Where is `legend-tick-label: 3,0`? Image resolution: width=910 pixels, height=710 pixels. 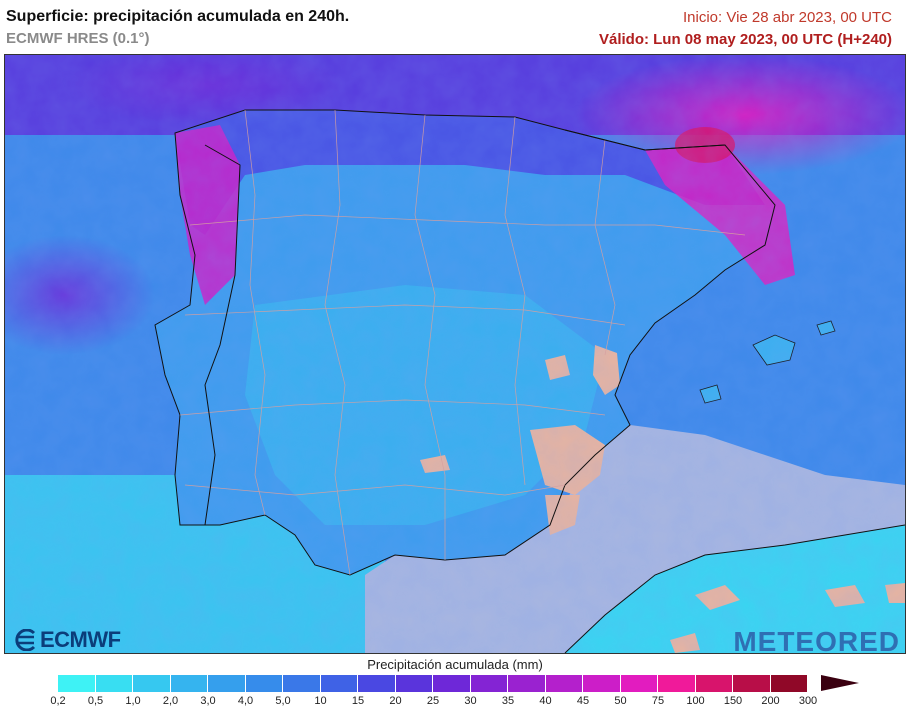
legend-tick-label: 3,0 is located at coordinates (208, 701).